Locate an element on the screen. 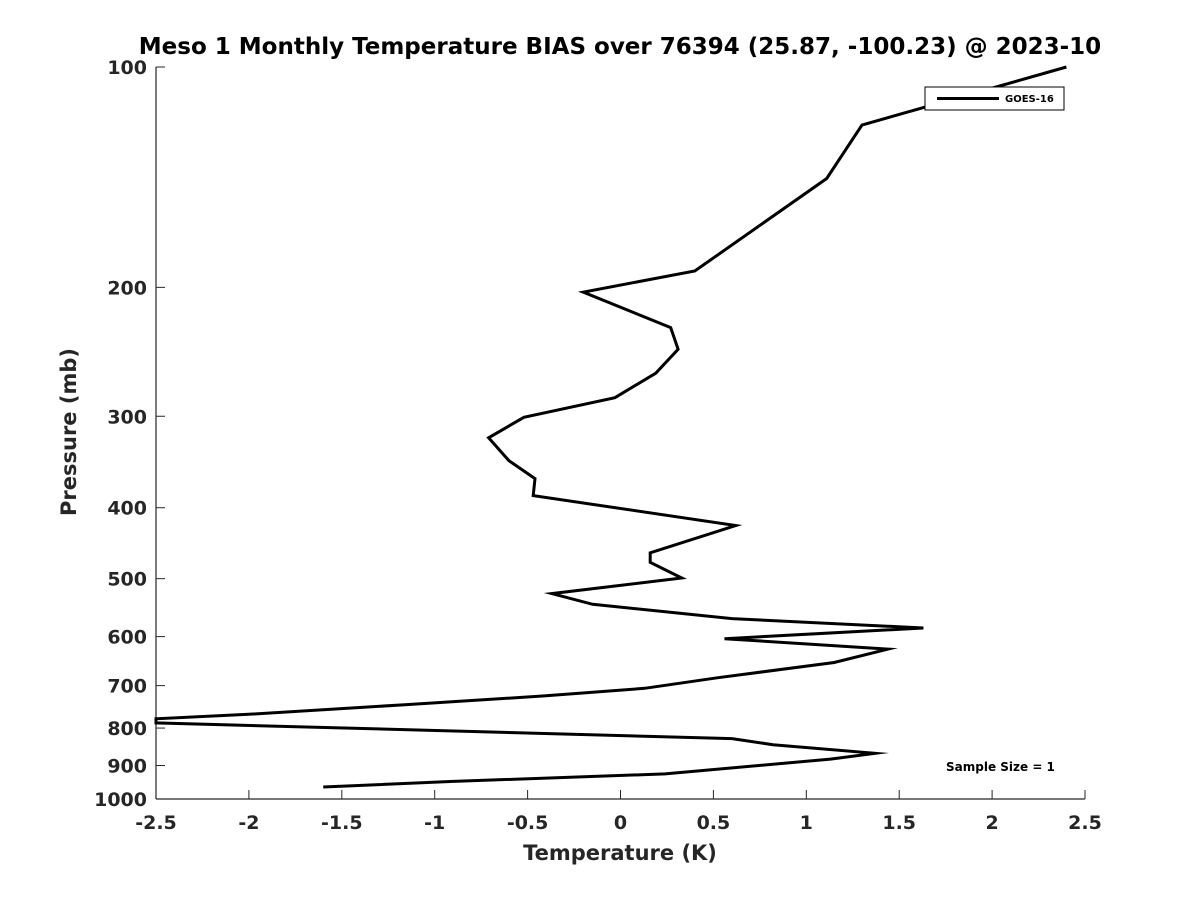  legend-label-goes-16: GOES-16 is located at coordinates (1029, 99).